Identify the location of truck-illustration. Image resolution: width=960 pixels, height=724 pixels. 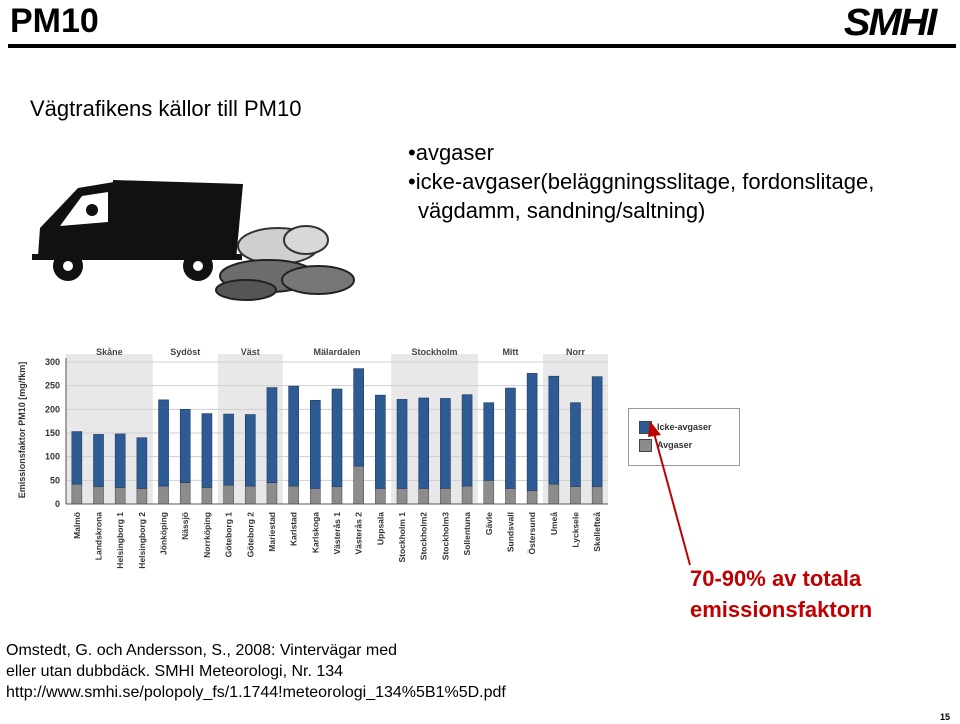
(193, 240).